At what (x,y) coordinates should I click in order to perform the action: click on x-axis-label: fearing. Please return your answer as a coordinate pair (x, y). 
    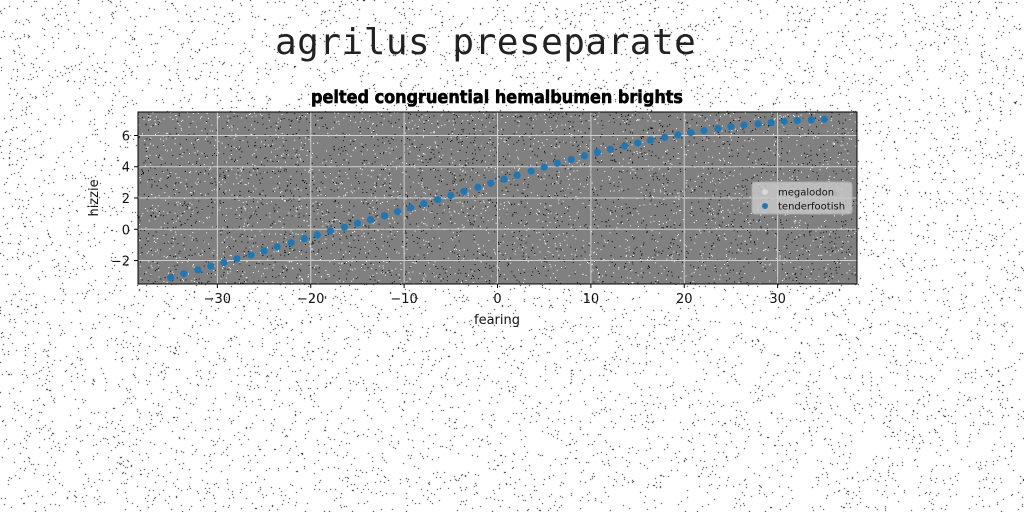
    Looking at the image, I should click on (497, 320).